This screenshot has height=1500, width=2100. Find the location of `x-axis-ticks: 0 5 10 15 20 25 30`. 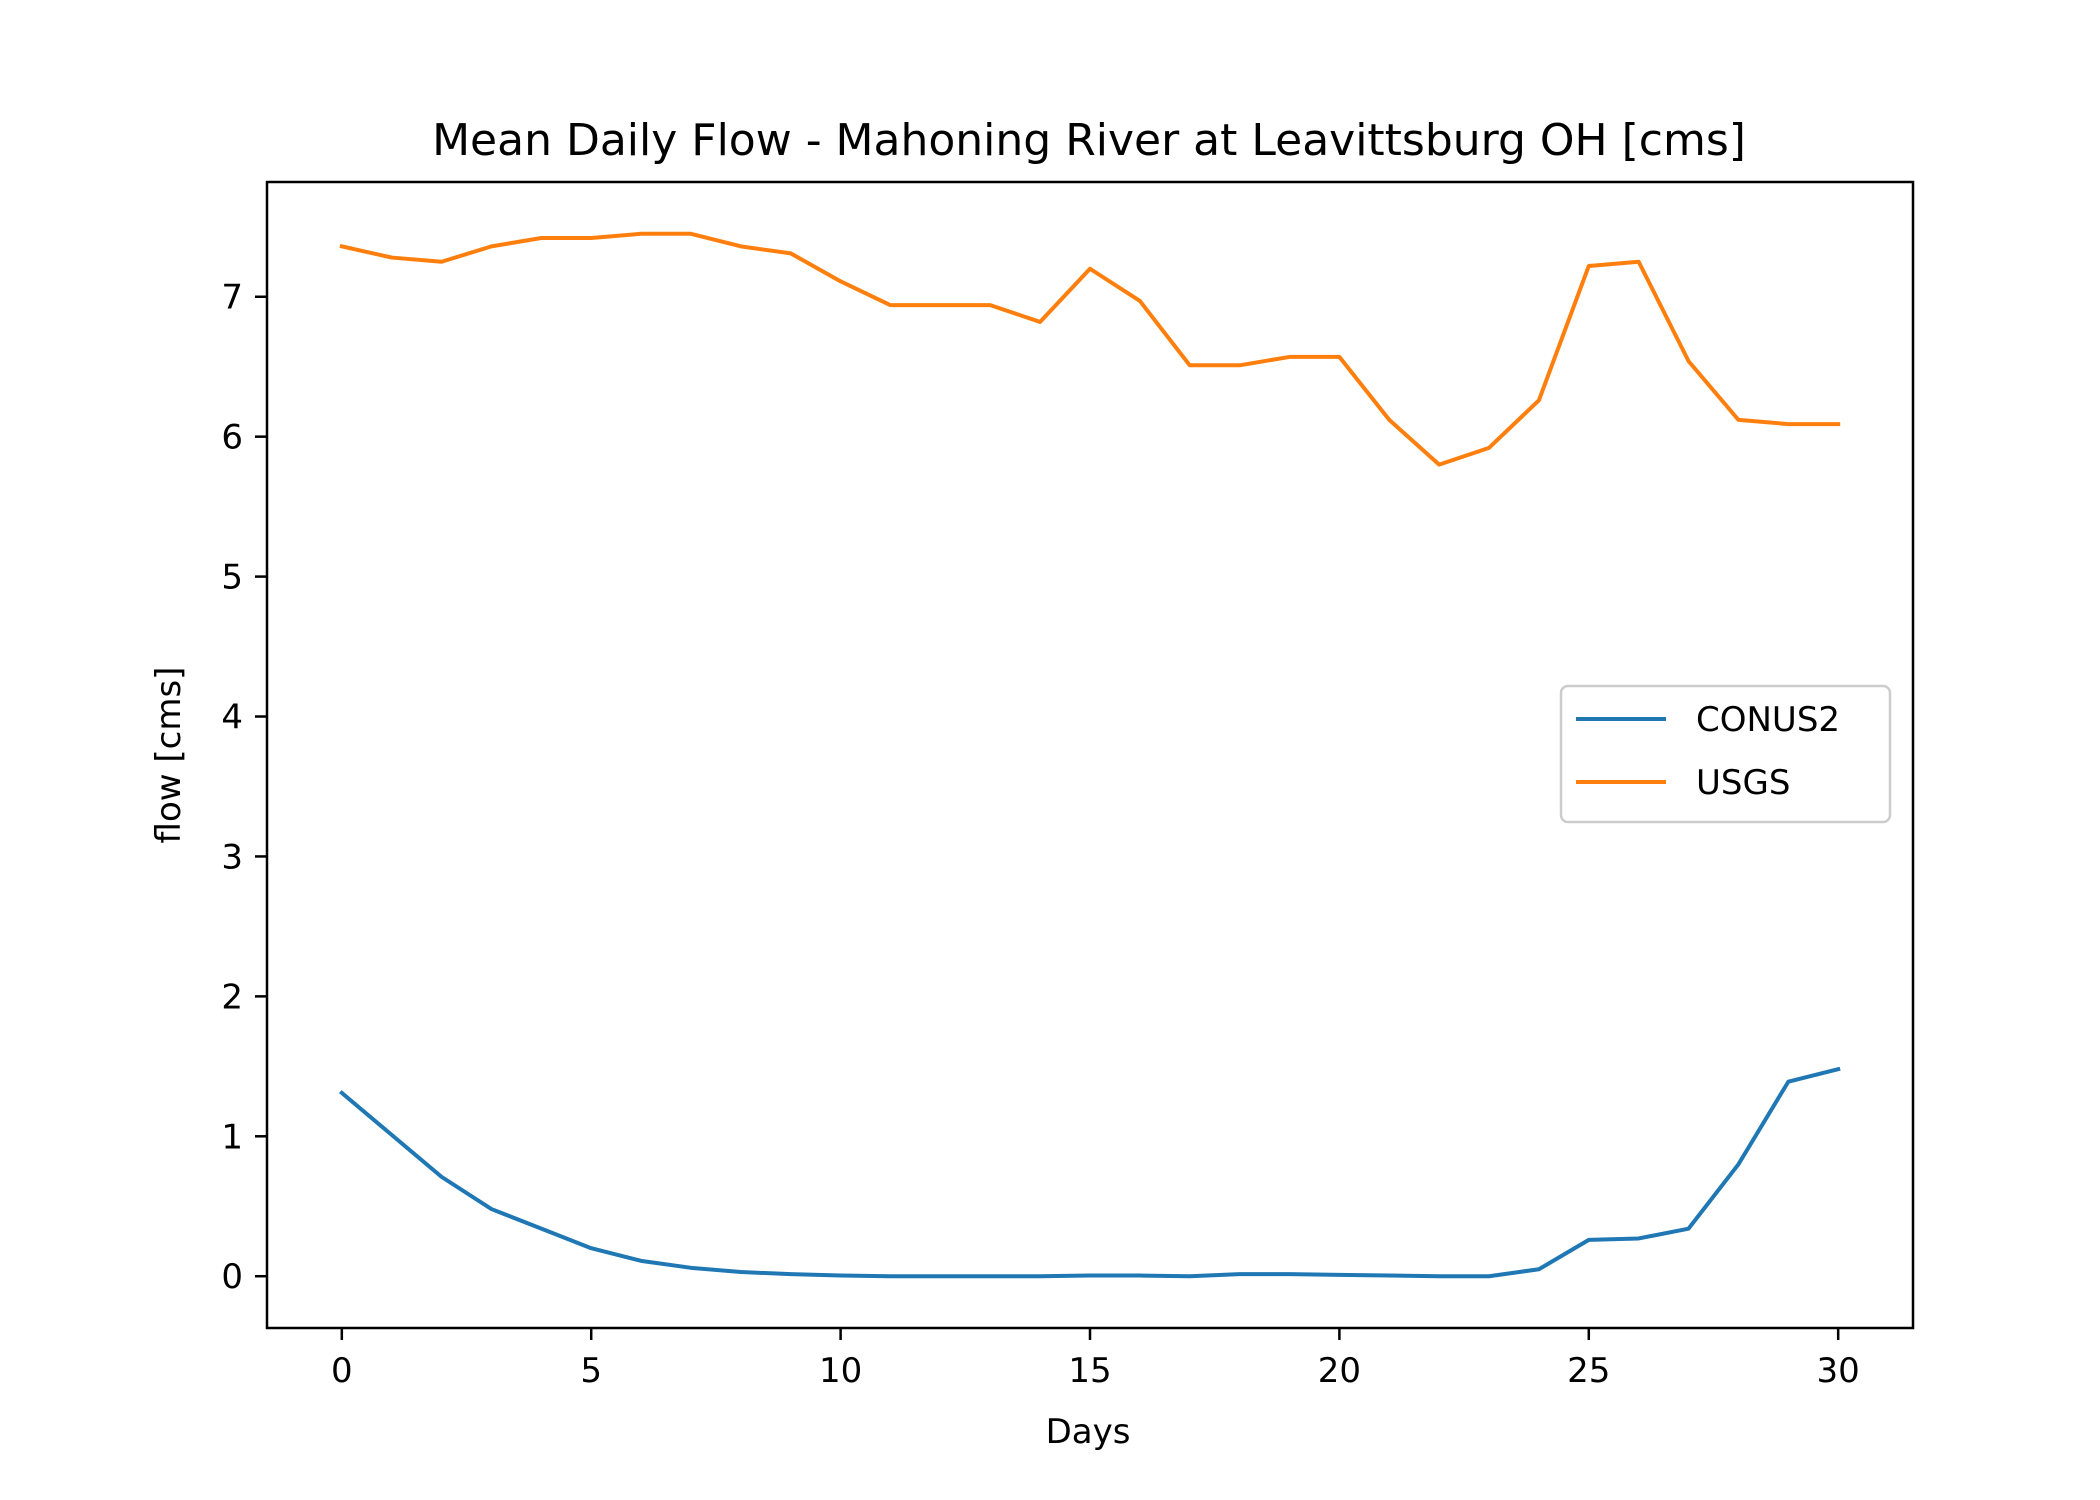

x-axis-ticks: 0 5 10 15 20 25 30 is located at coordinates (1095, 1359).